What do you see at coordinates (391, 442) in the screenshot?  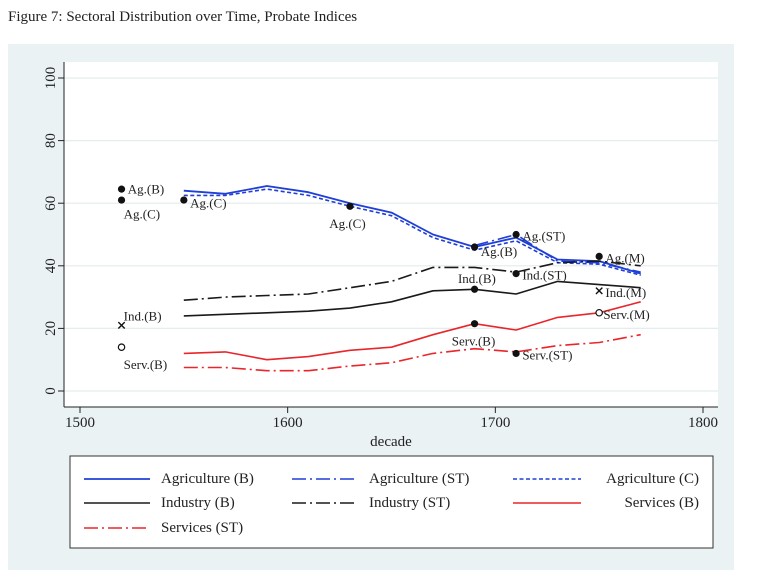 I see `x-axis-label: decade` at bounding box center [391, 442].